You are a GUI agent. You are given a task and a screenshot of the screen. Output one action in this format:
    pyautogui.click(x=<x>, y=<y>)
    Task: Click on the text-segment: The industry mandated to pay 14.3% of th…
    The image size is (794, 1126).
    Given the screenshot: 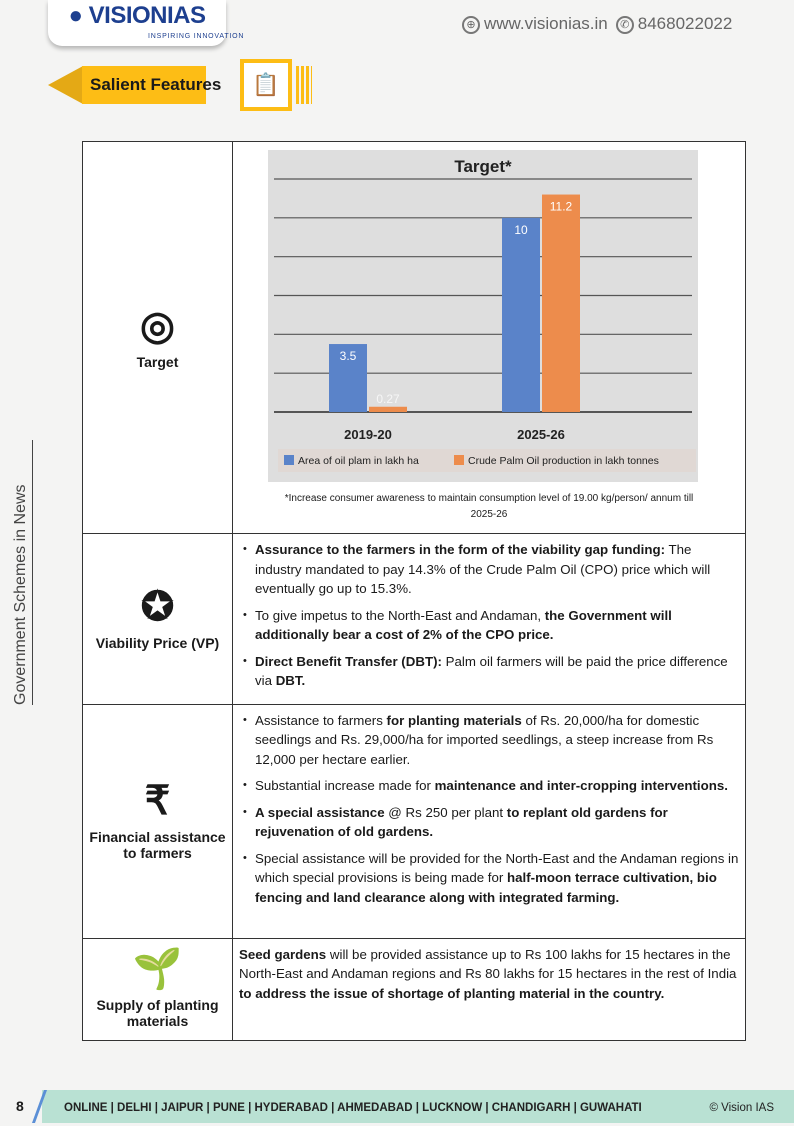 What is the action you would take?
    pyautogui.click(x=483, y=569)
    